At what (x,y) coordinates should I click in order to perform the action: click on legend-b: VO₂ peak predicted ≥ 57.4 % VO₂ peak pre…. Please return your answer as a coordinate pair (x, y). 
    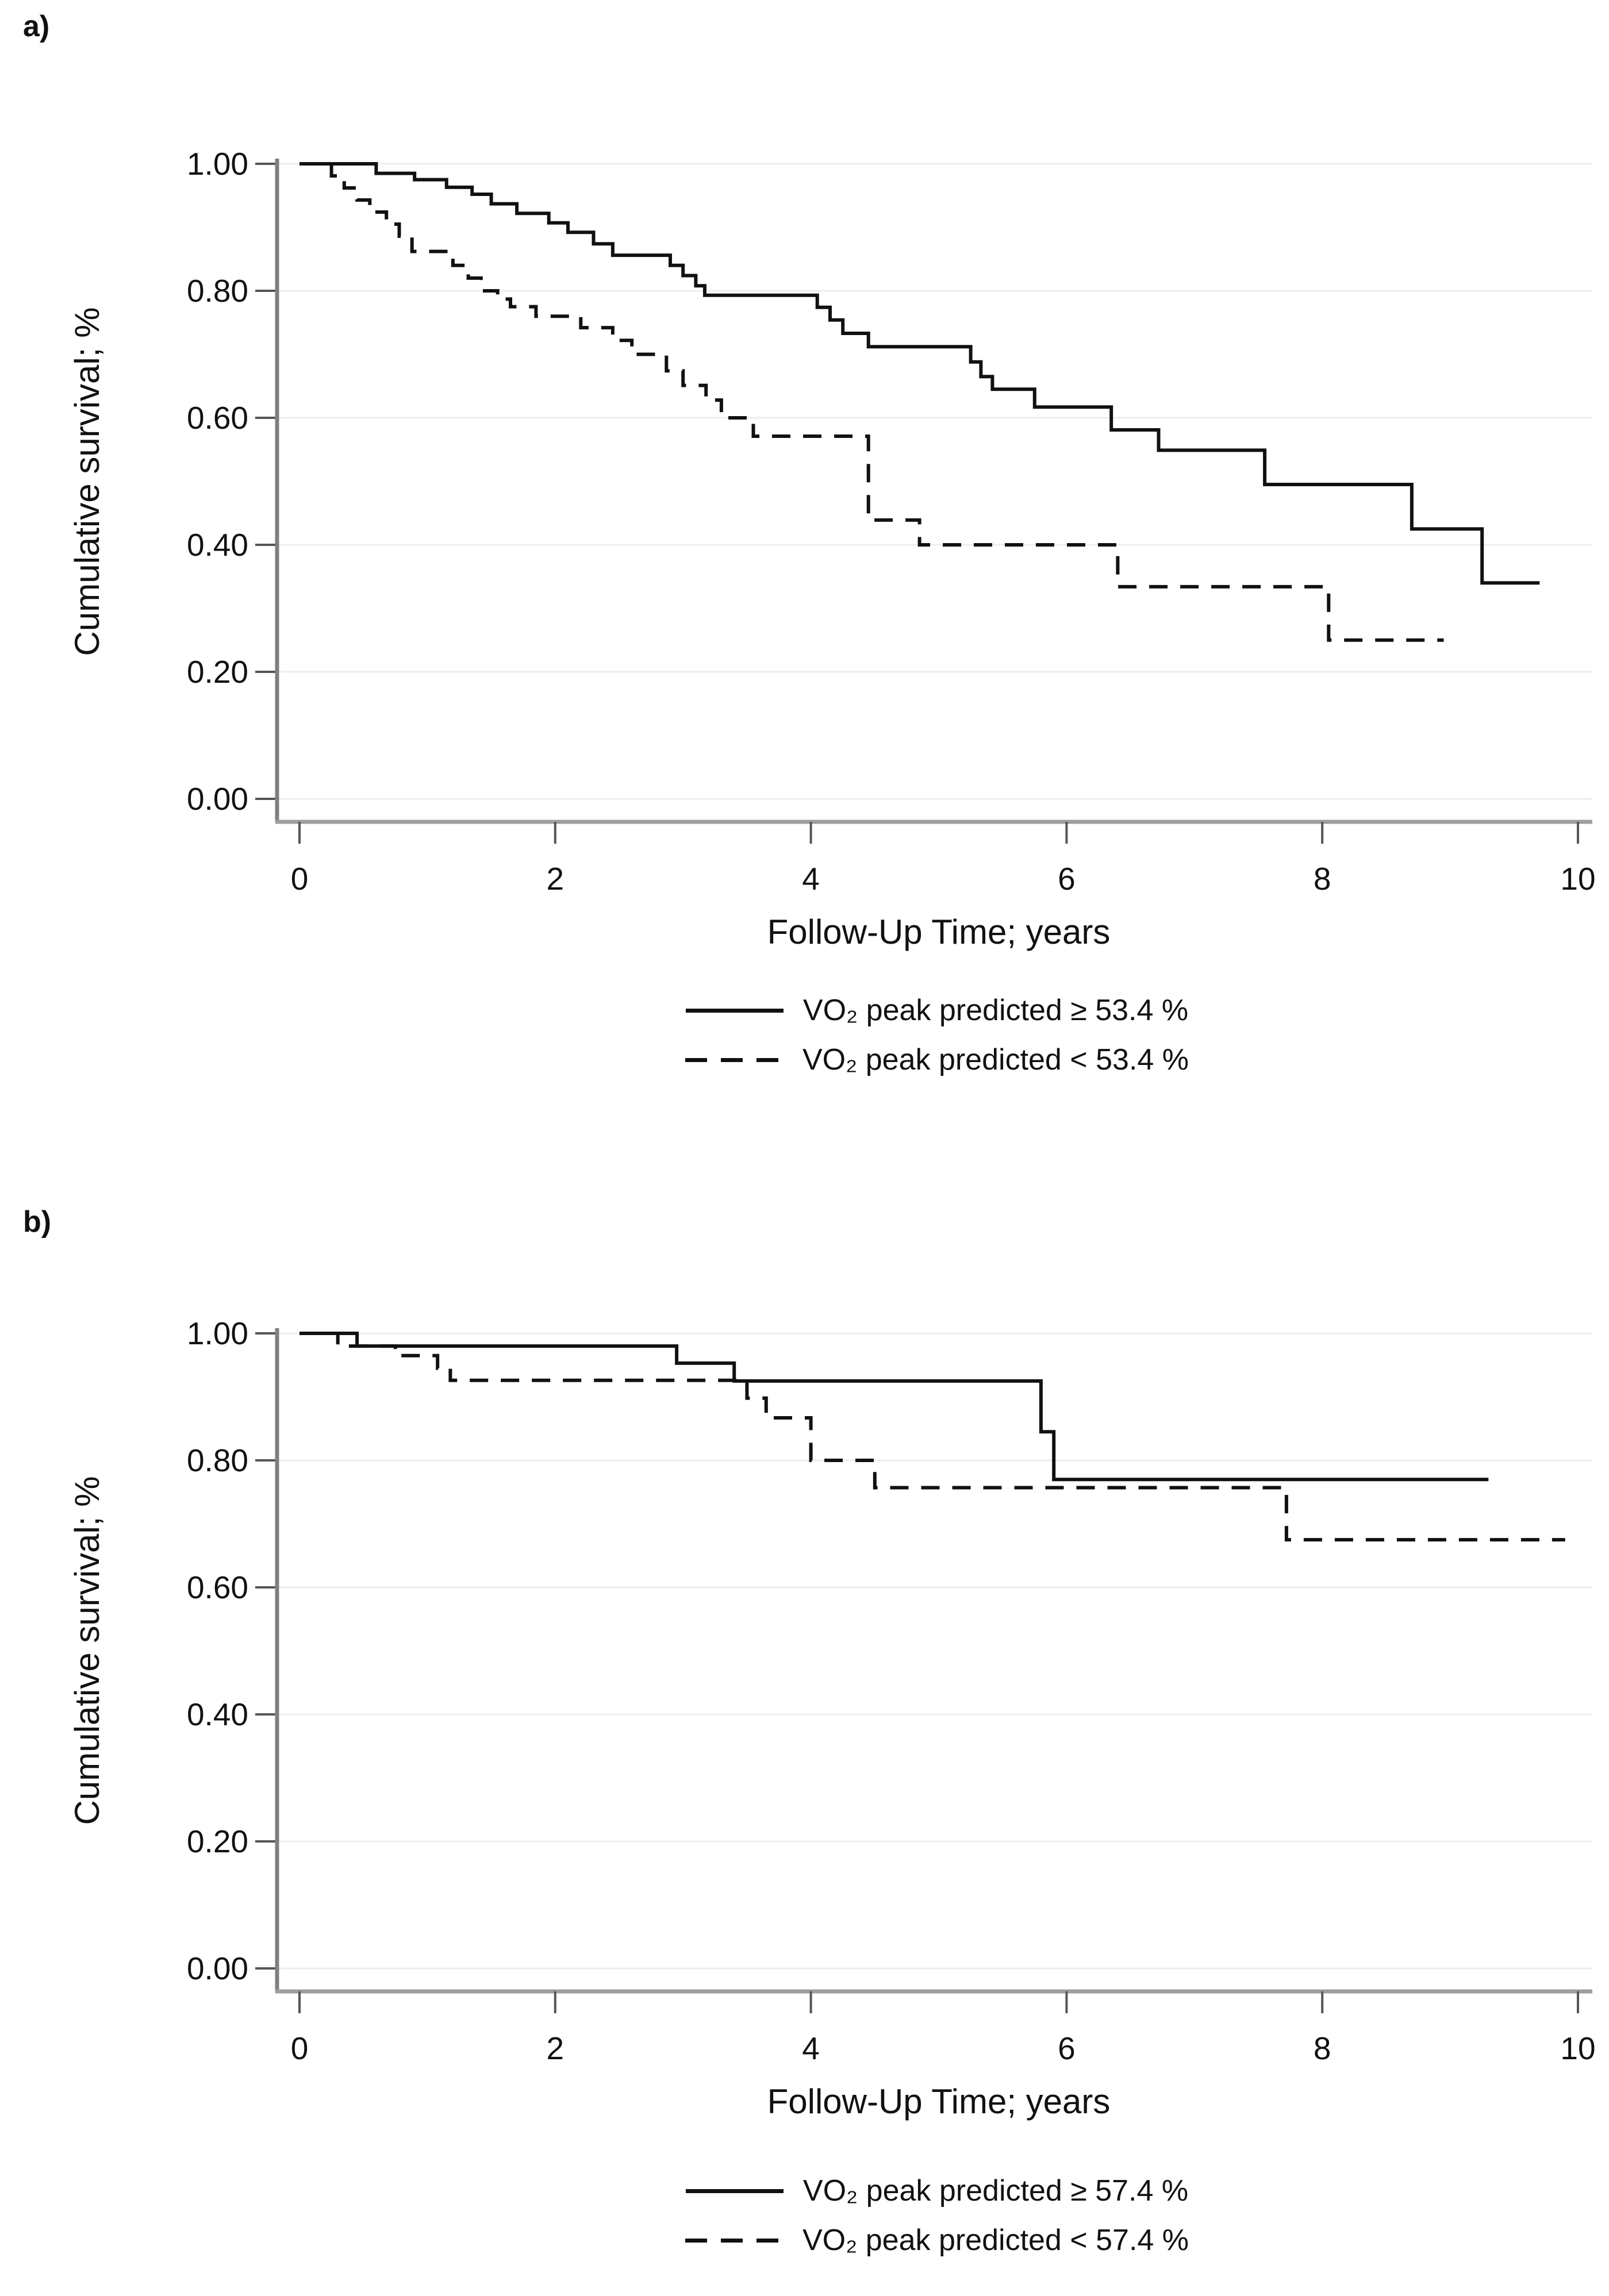
    Looking at the image, I should click on (937, 2215).